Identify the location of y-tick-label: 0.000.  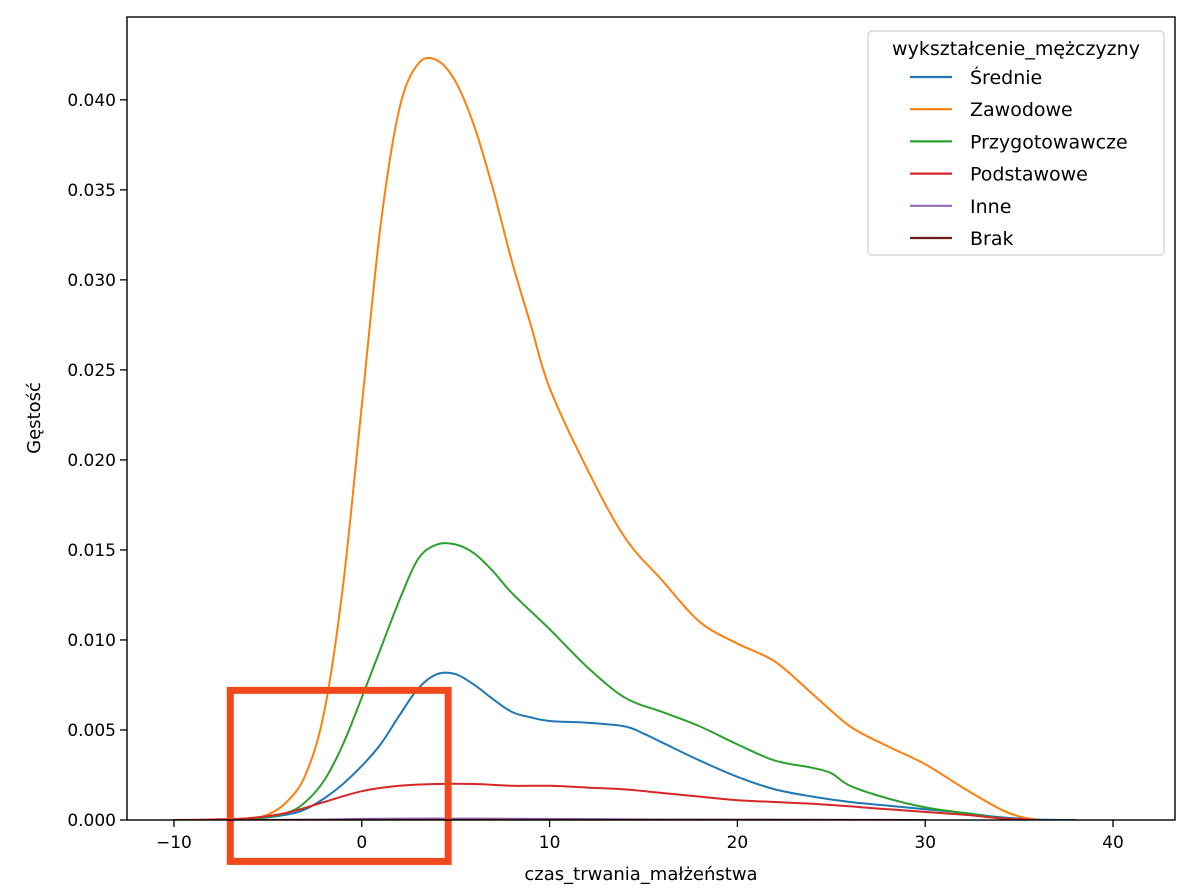
(91, 821).